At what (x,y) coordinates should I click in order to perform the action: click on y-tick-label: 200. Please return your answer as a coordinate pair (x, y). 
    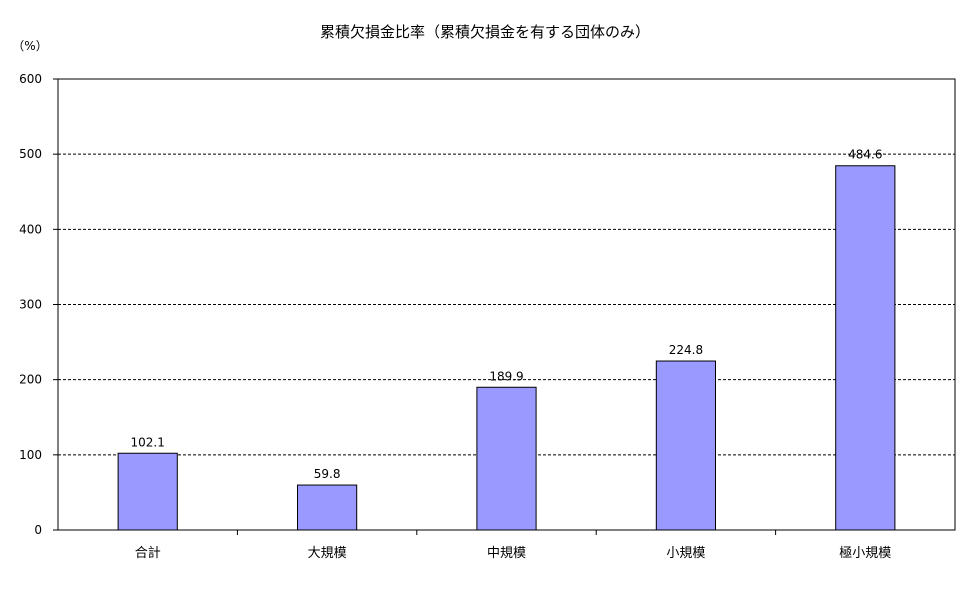
    Looking at the image, I should click on (30, 380).